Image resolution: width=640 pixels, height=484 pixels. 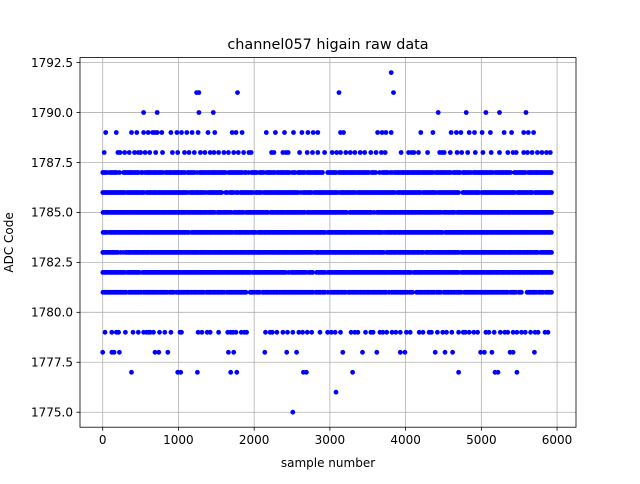 I want to click on y-tick-label: 1787.5, so click(x=52, y=163).